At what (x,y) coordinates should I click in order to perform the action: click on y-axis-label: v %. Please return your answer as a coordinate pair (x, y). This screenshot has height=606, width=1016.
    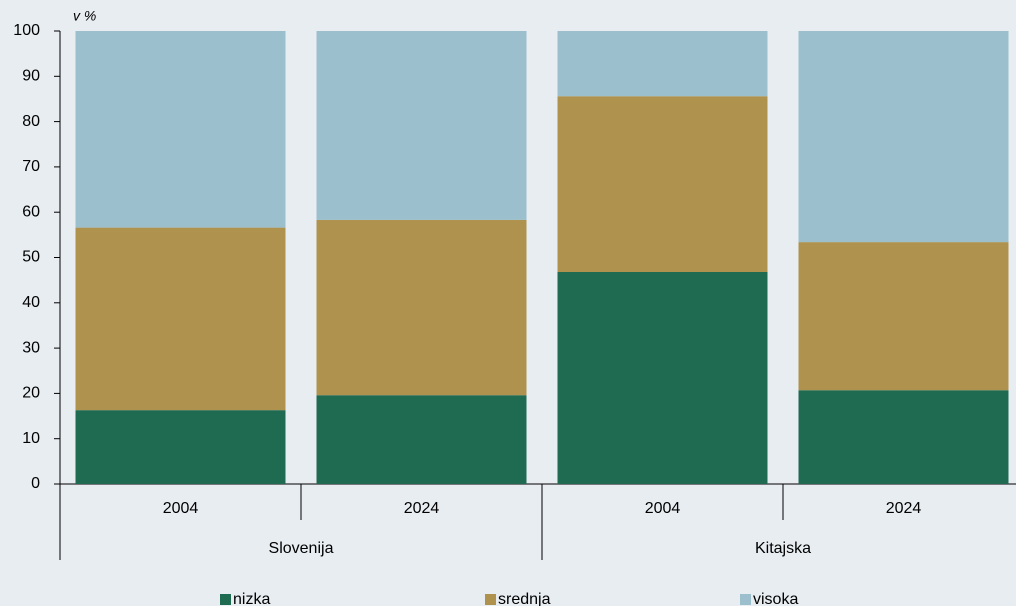
    Looking at the image, I should click on (84, 16).